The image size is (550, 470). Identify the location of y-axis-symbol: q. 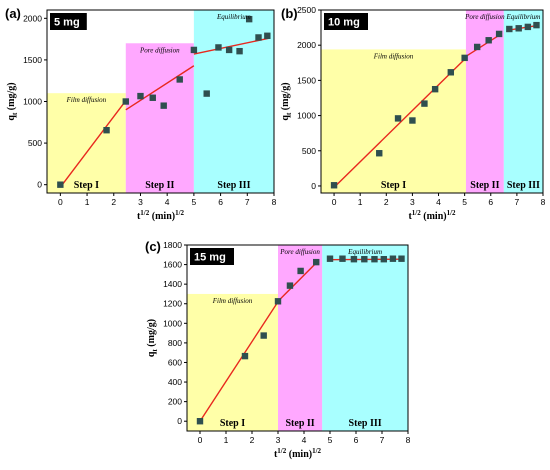
(11, 118).